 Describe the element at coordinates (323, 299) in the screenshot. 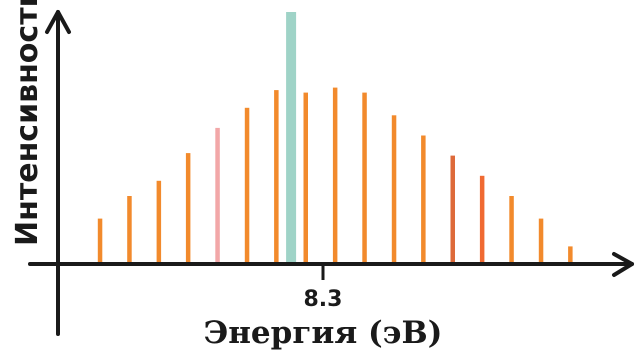

I see `x-tick-label: 8.3` at that location.